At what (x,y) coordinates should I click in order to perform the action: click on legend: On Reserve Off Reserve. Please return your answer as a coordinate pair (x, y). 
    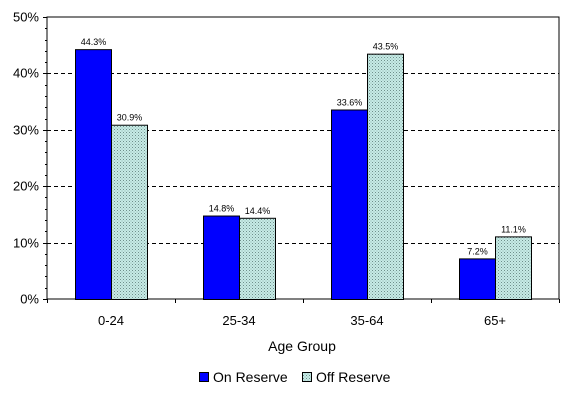
    Looking at the image, I should click on (295, 377).